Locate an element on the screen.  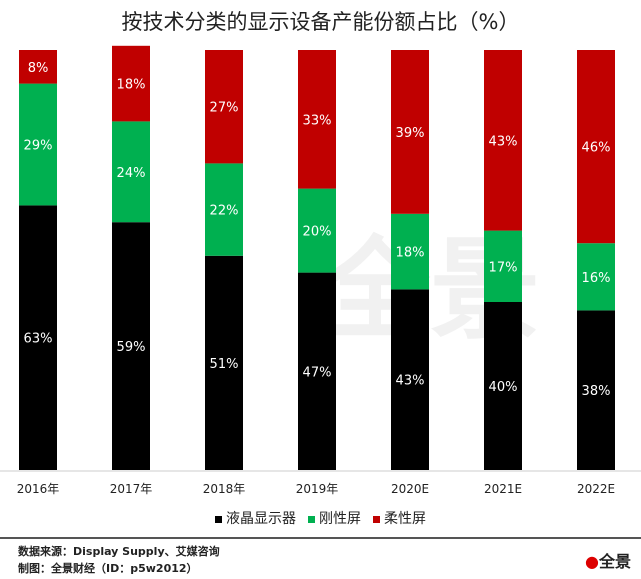
data-label: 24% is located at coordinates (131, 173).